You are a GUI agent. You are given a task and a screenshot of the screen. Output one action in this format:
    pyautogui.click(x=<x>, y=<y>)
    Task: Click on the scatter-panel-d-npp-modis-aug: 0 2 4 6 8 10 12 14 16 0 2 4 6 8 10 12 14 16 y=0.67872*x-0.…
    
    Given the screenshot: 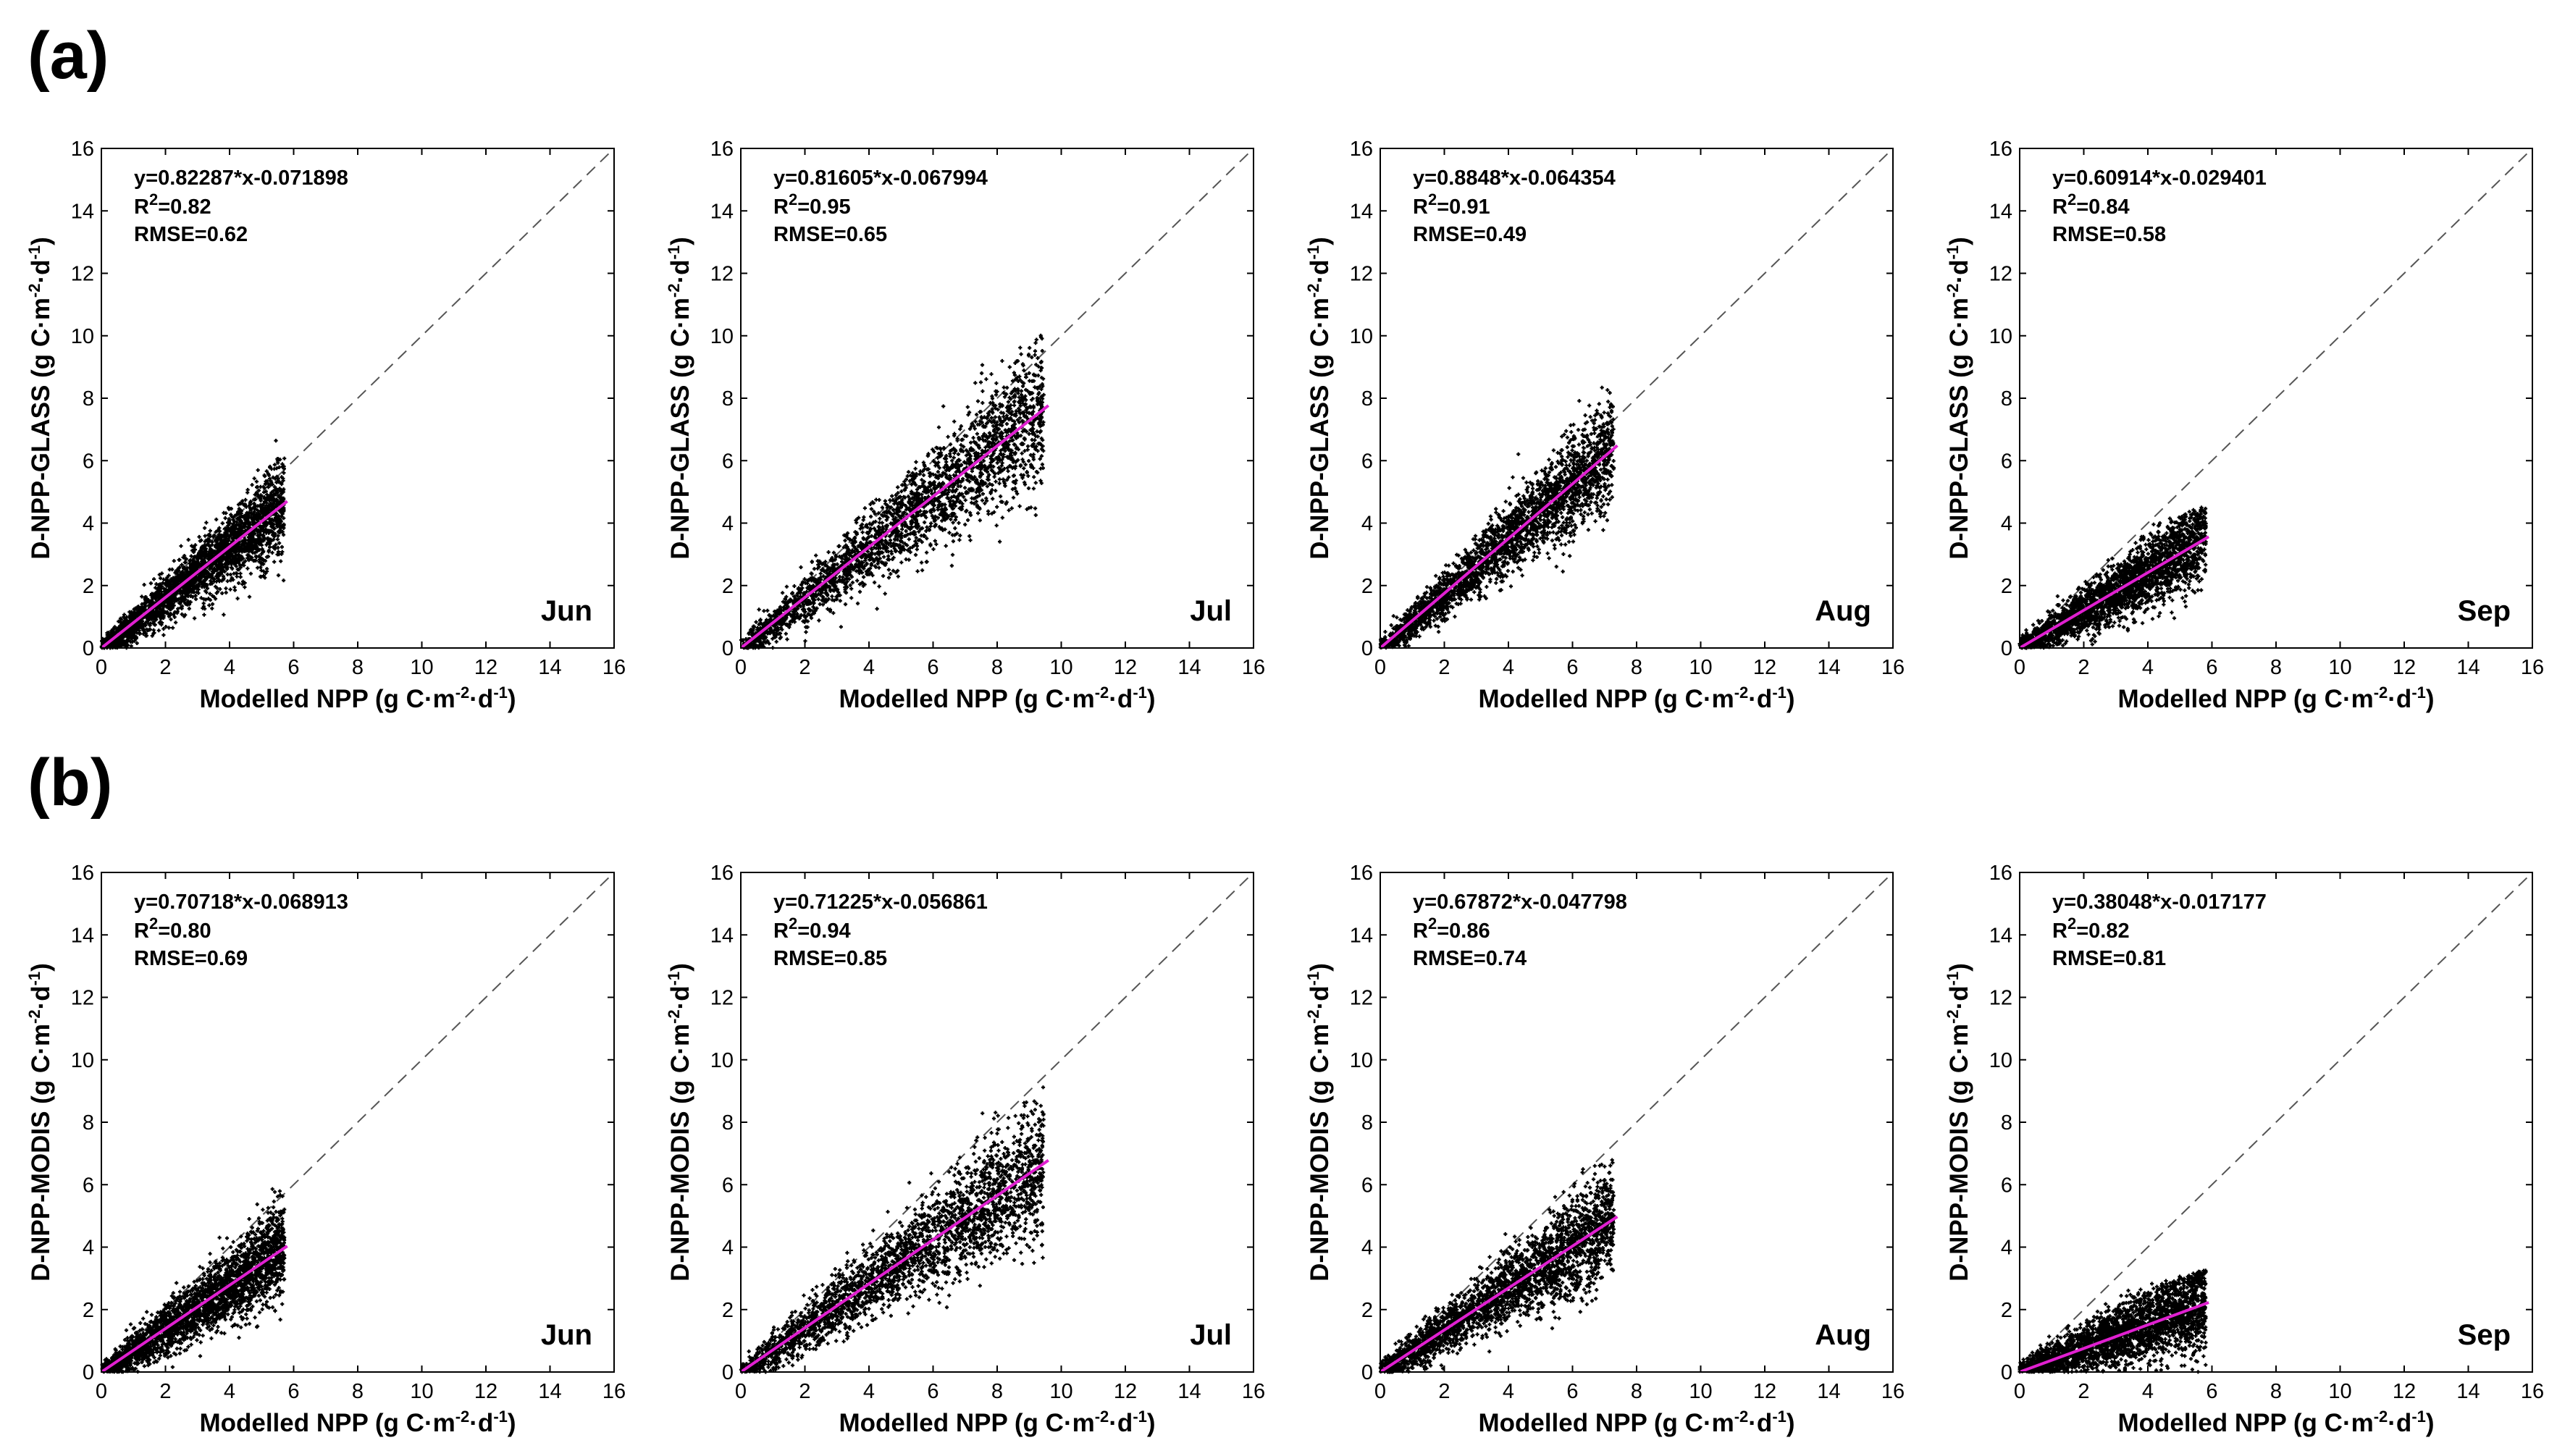 What is the action you would take?
    pyautogui.click(x=1605, y=1150)
    